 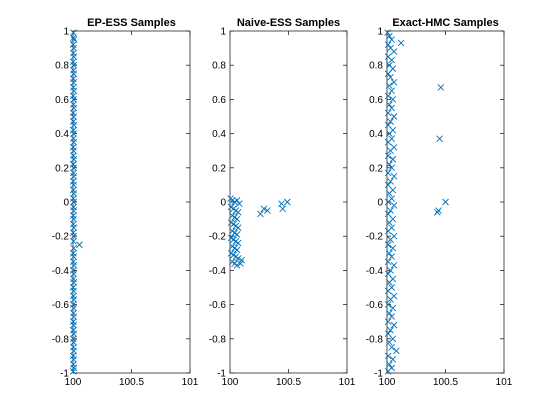 I want to click on y-tick-label: 0.8, so click(x=376, y=66).